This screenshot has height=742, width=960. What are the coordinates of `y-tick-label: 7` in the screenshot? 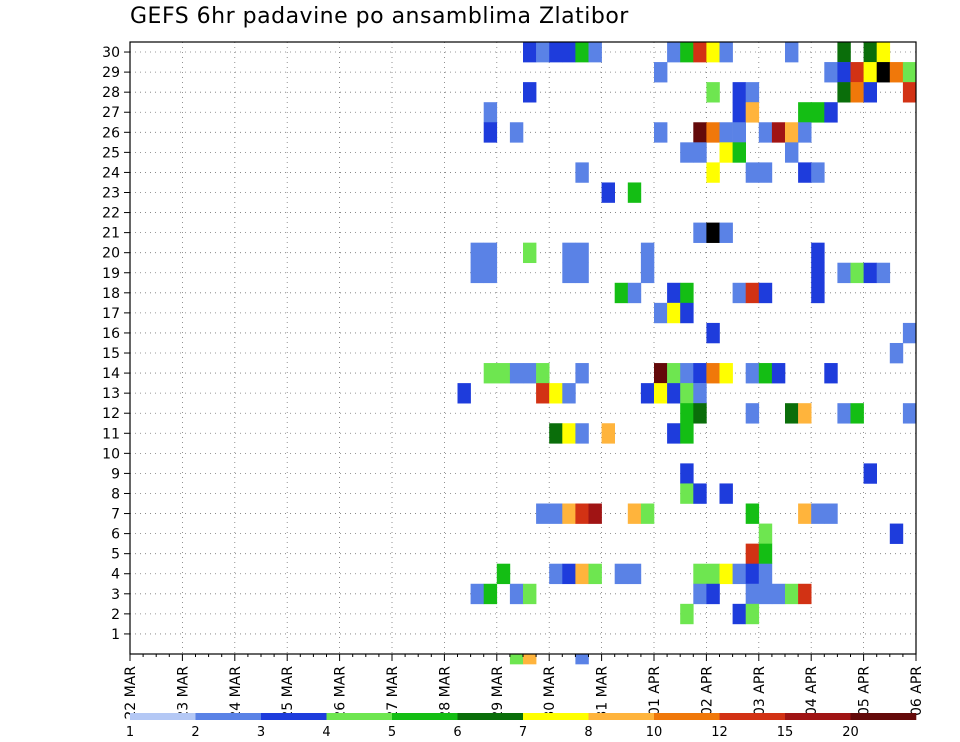 It's located at (115, 515).